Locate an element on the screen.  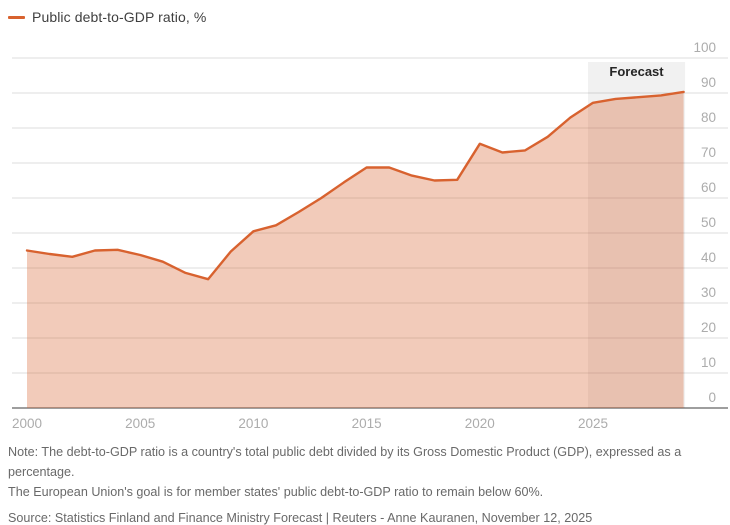
legend-line-swatch-icon is located at coordinates (16, 17).